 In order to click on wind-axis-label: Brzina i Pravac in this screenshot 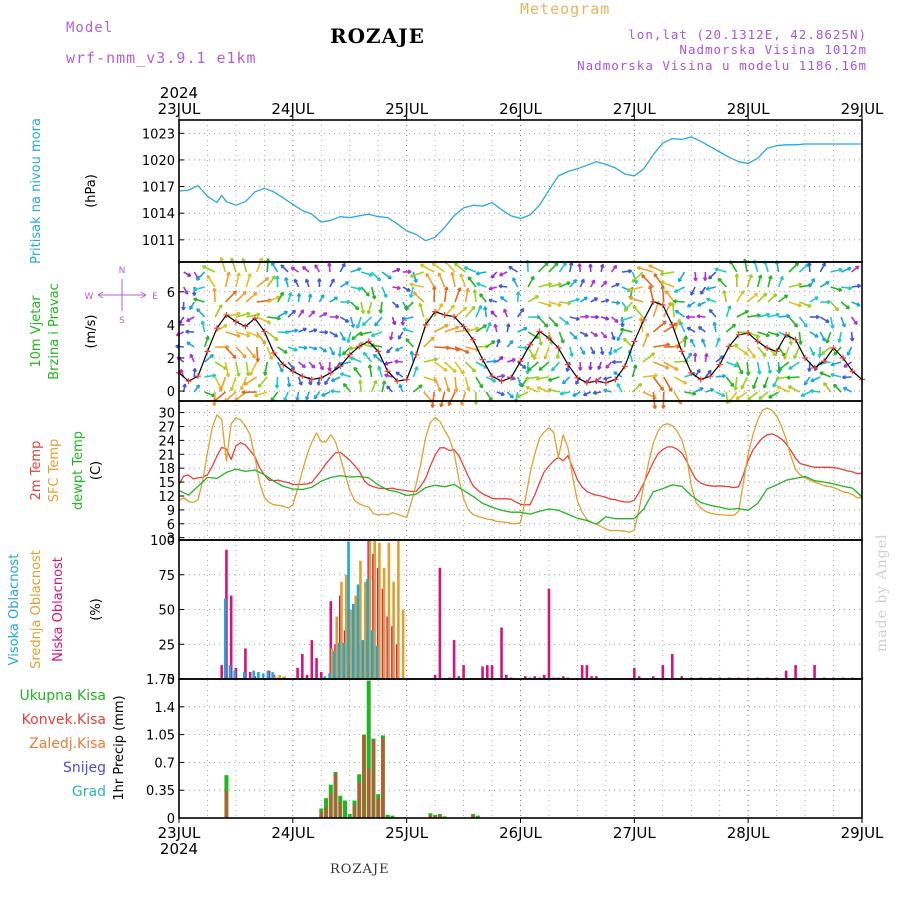, I will do `click(54, 331)`.